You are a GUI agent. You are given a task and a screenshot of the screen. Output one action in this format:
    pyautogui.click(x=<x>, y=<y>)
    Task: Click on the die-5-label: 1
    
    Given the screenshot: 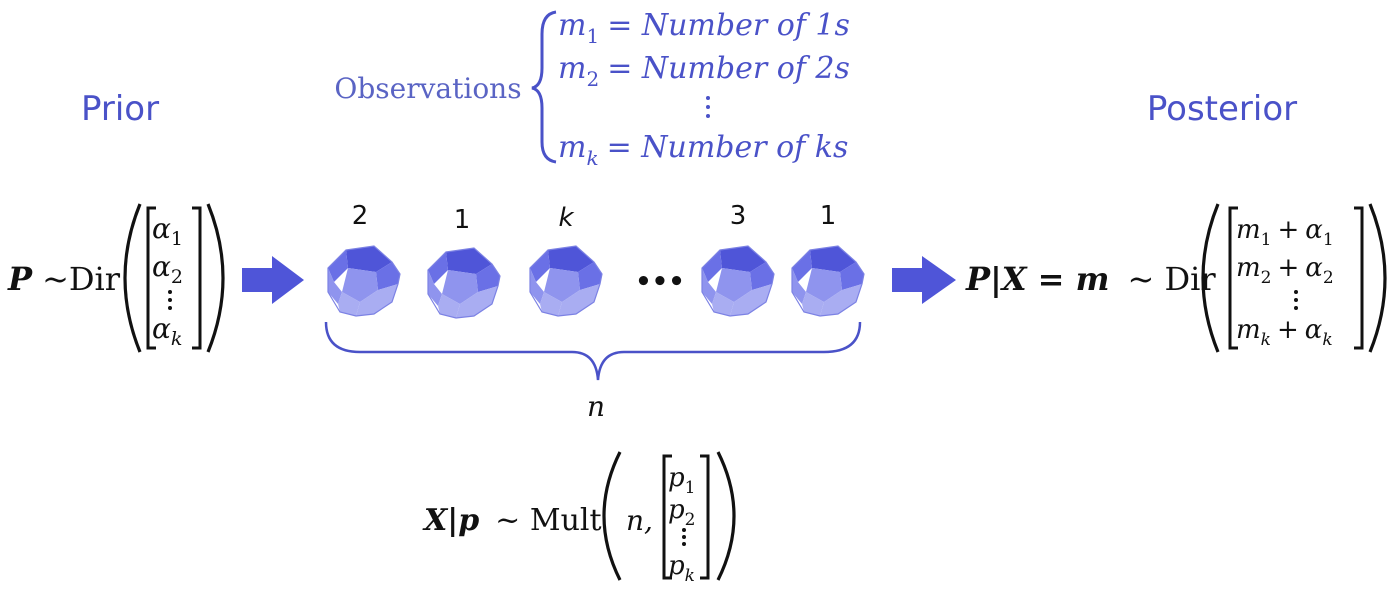 What is the action you would take?
    pyautogui.click(x=828, y=216)
    